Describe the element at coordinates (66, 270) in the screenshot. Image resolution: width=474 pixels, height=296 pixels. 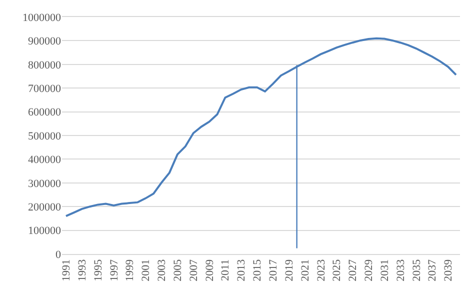
I see `x-tick-label: 1991` at that location.